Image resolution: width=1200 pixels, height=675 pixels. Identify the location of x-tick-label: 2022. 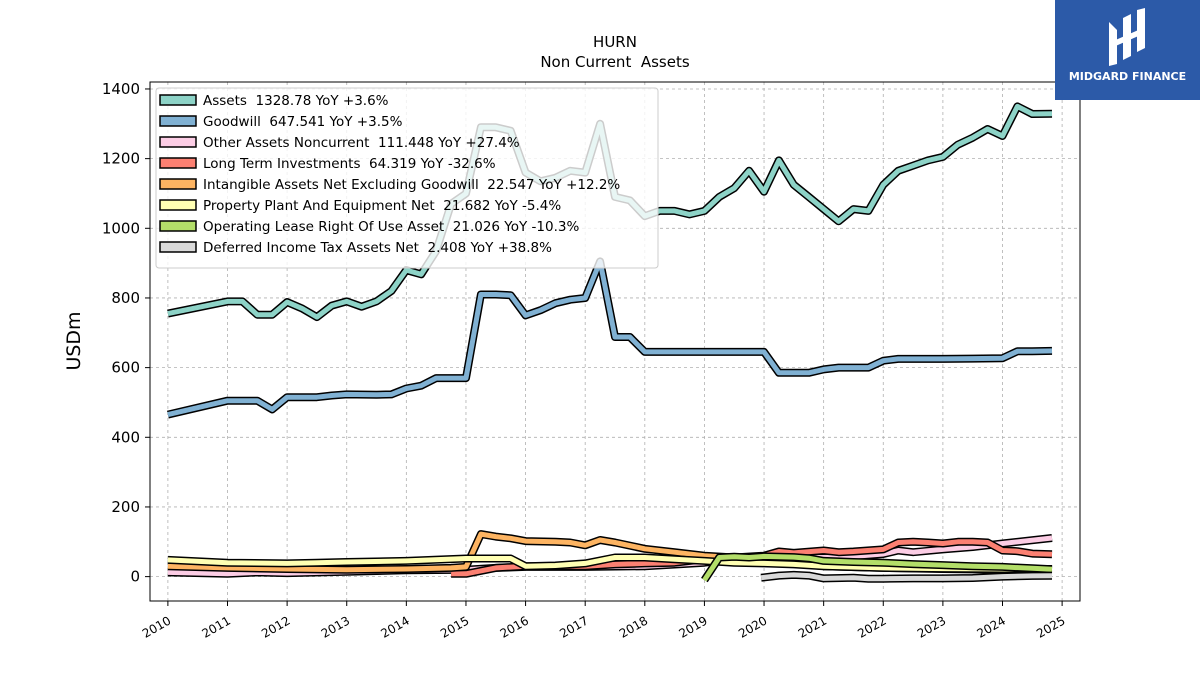
(871, 626).